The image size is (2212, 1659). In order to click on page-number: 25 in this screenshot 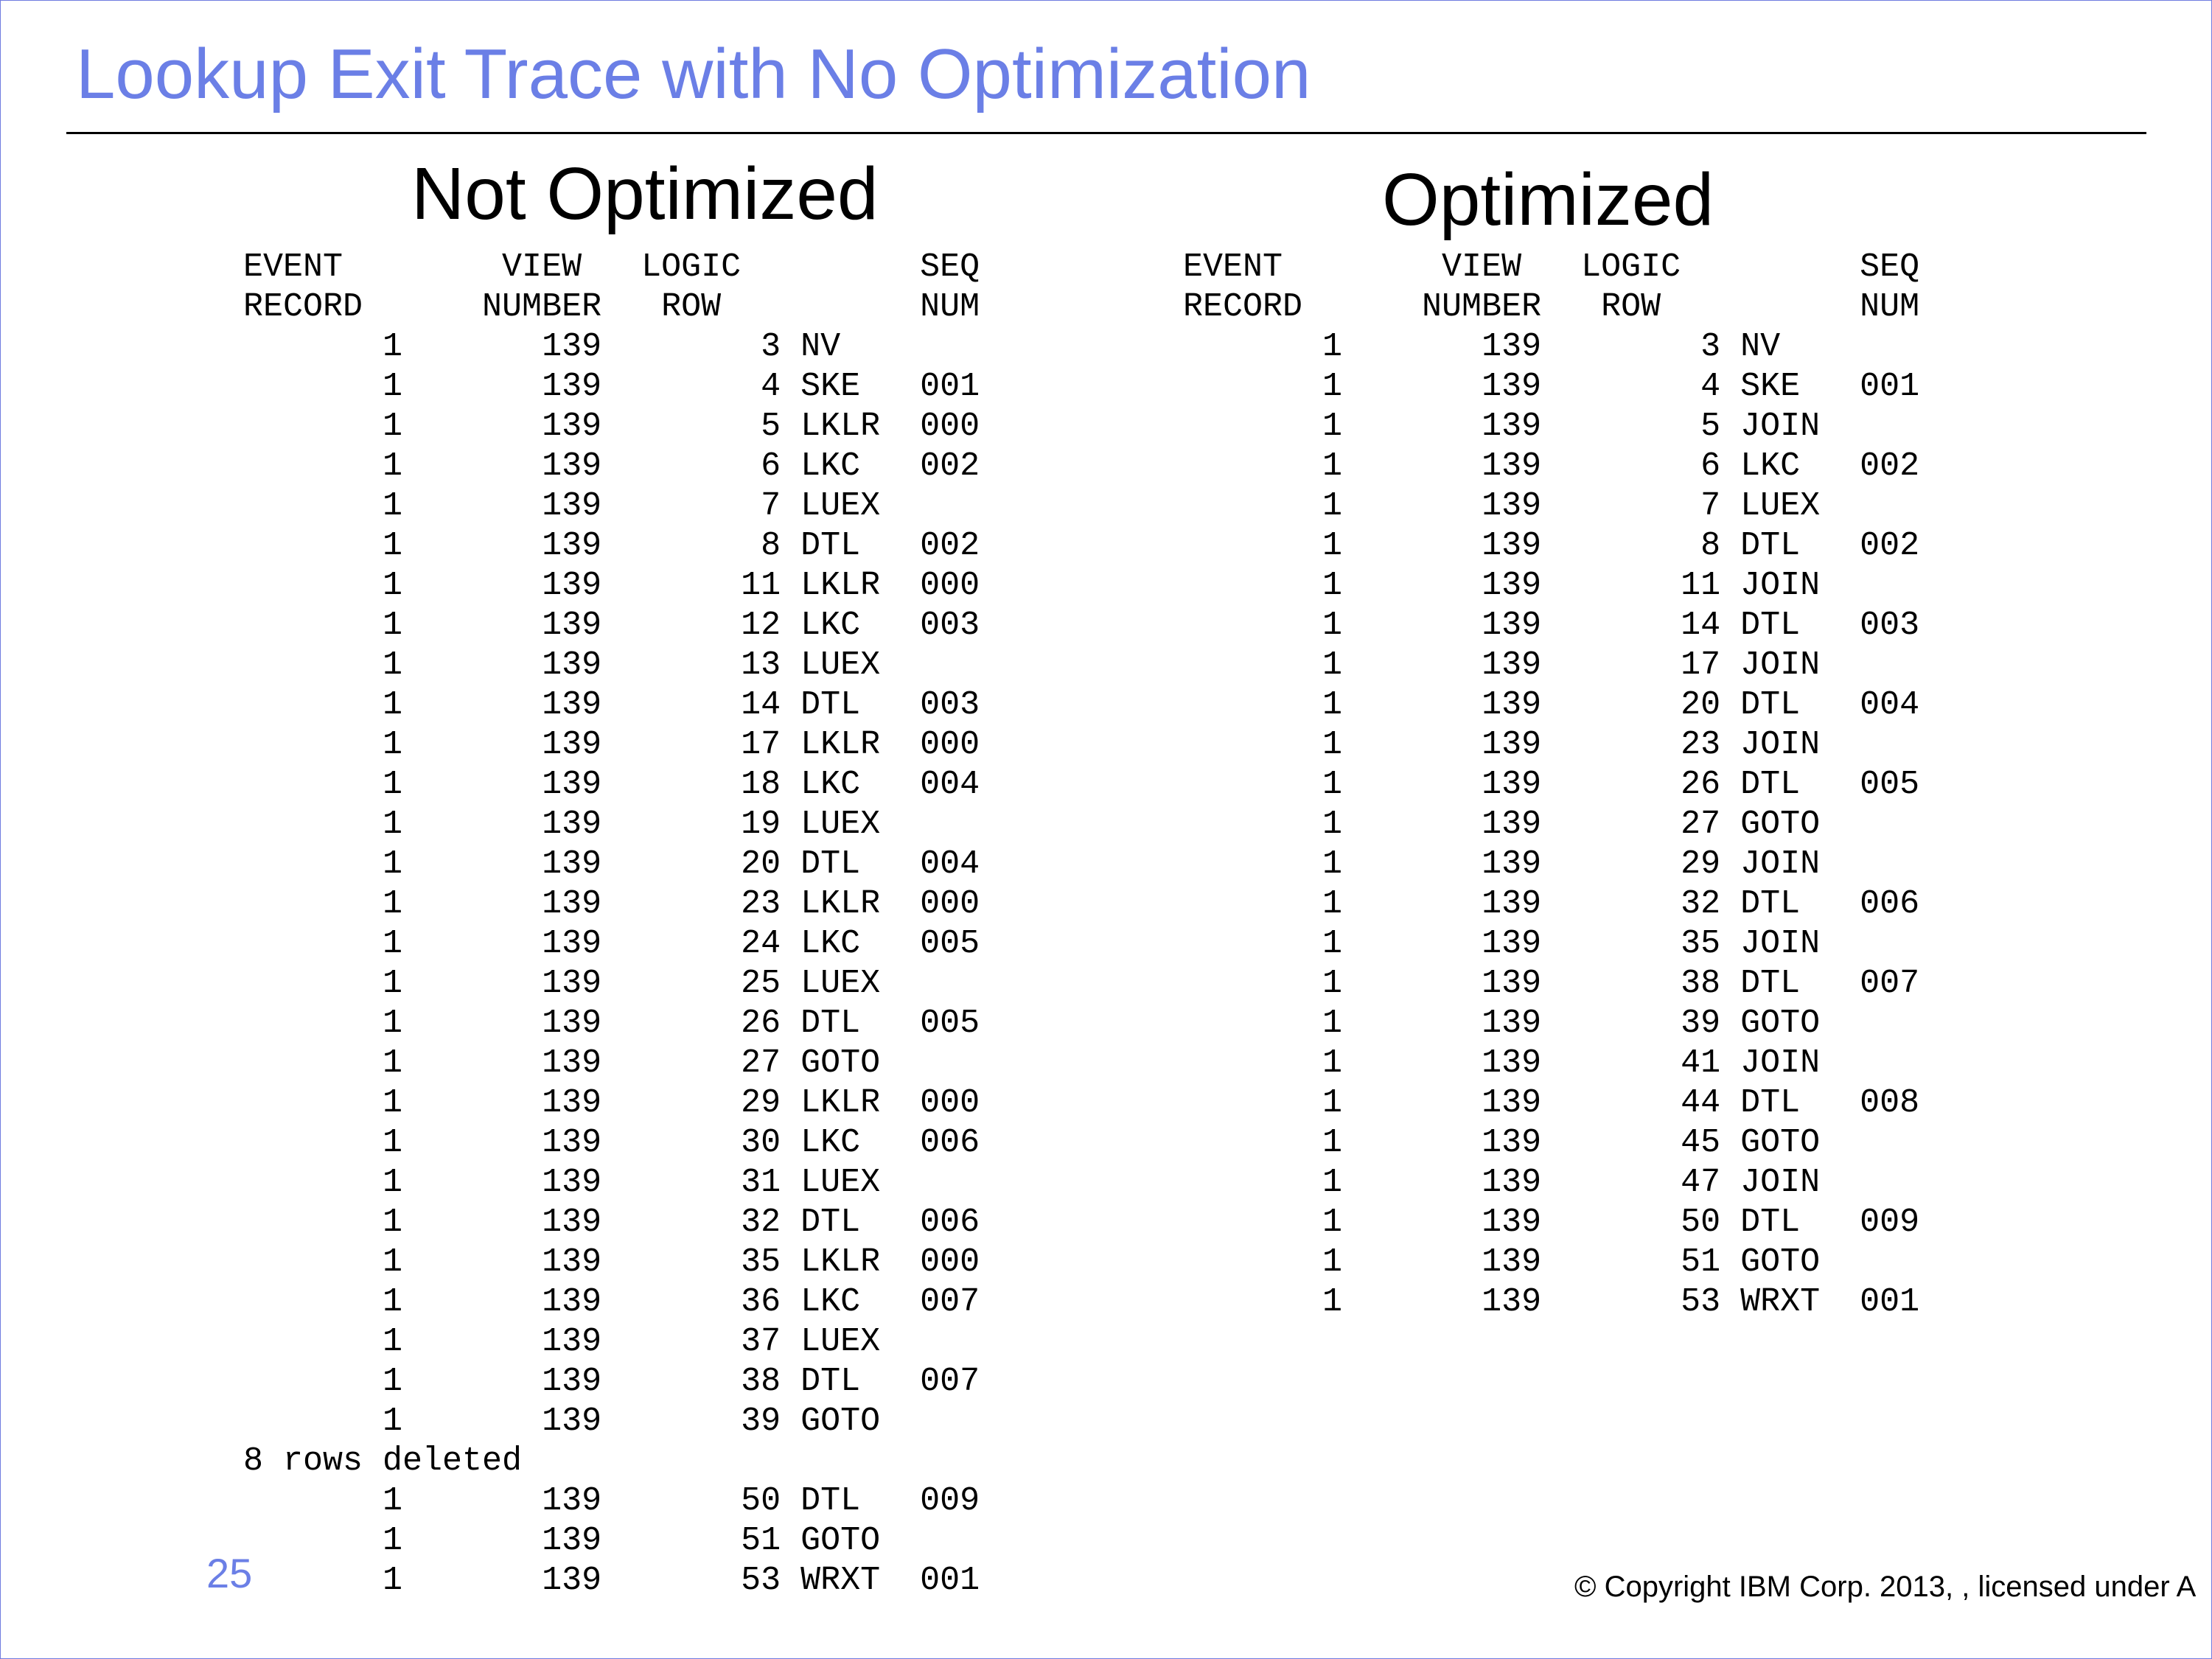, I will do `click(230, 1573)`.